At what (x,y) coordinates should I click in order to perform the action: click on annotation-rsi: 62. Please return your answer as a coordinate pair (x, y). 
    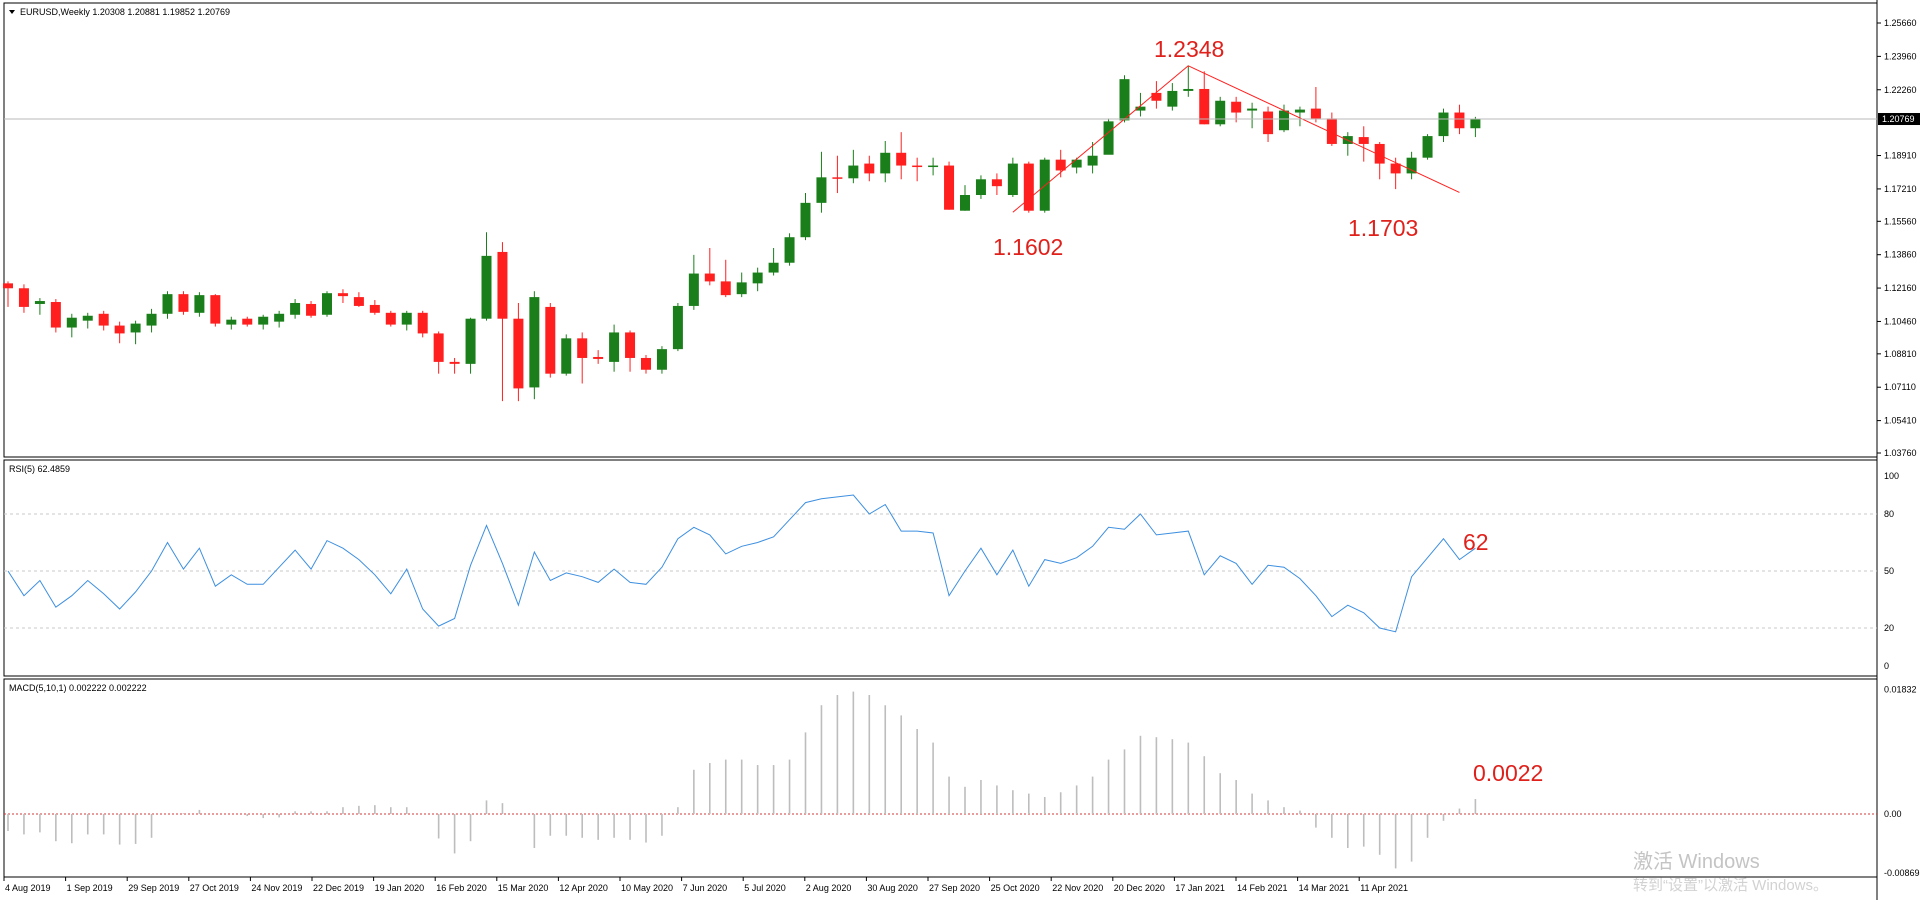
    Looking at the image, I should click on (1476, 542).